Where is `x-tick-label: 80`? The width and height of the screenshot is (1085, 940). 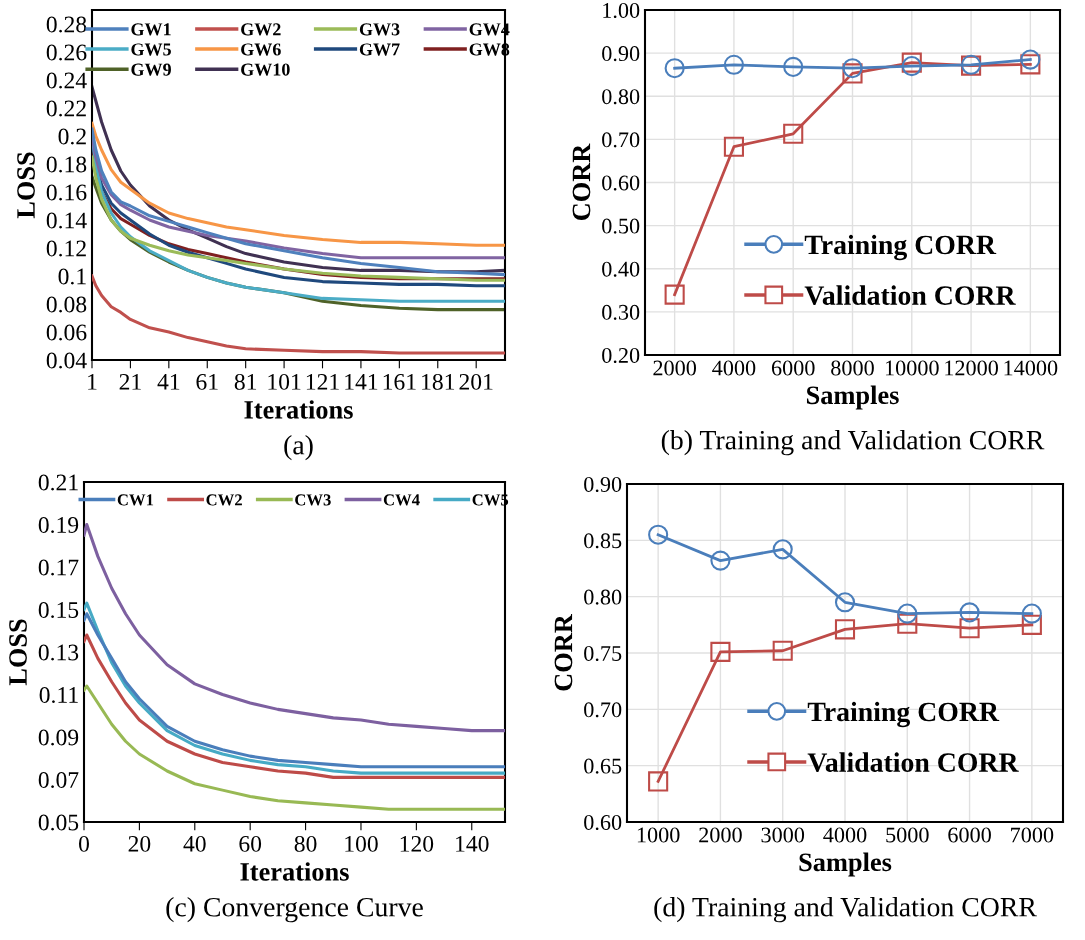 x-tick-label: 80 is located at coordinates (305, 843).